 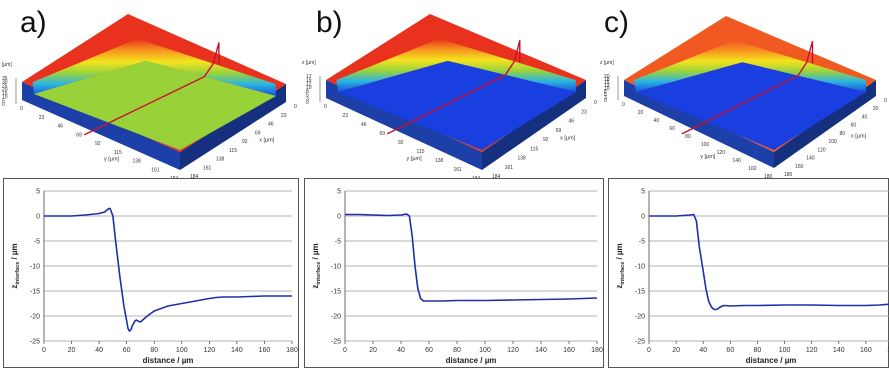 I want to click on y-tick-label: 92, so click(x=98, y=144).